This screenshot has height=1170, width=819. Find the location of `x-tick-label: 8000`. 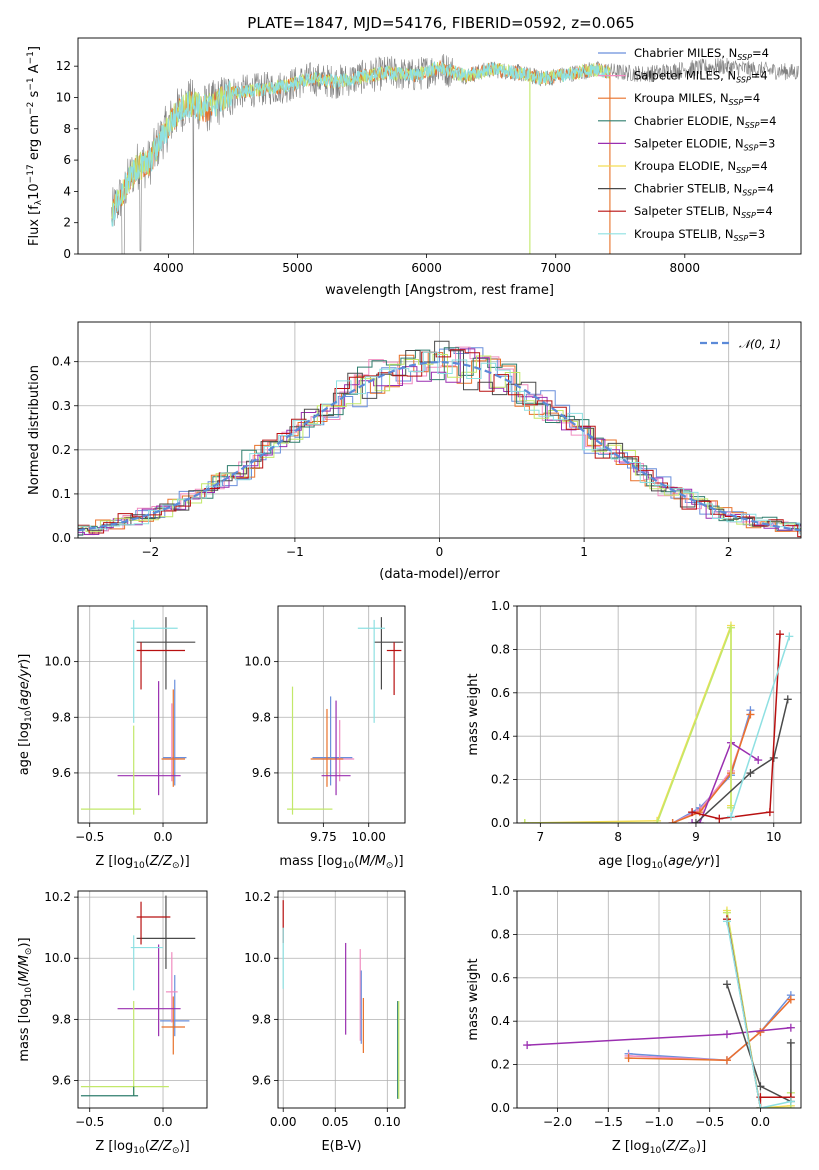

x-tick-label: 8000 is located at coordinates (685, 268).